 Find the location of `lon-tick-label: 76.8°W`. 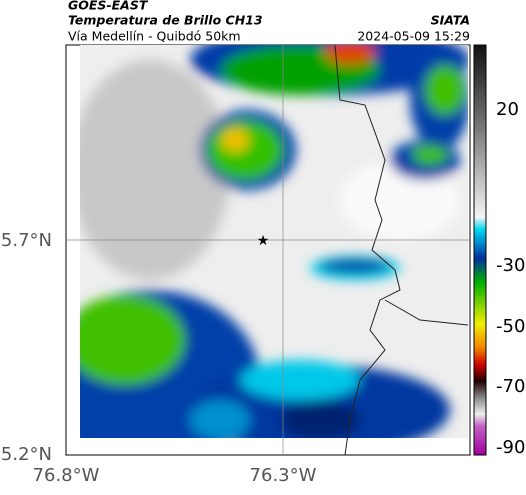

lon-tick-label: 76.8°W is located at coordinates (66, 475).